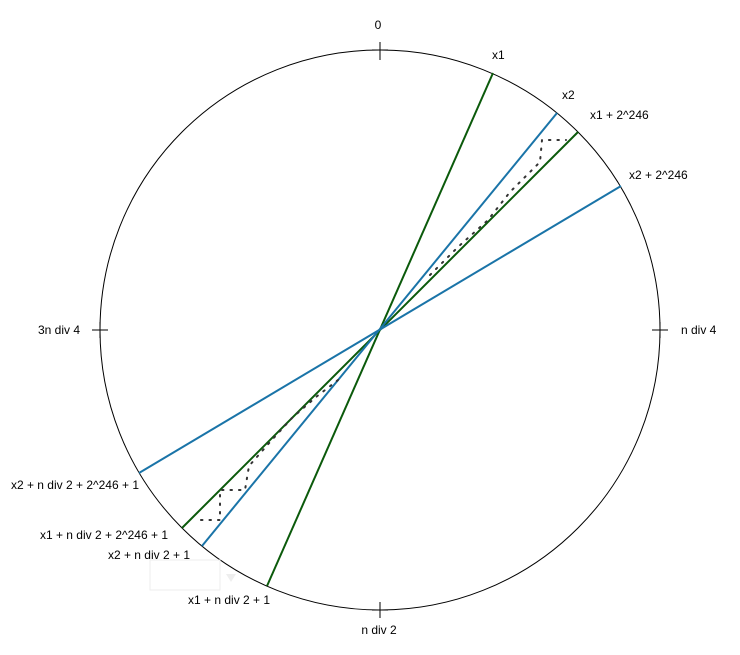  Describe the element at coordinates (379, 630) in the screenshot. I see `label-n-div-2: n div 2` at that location.